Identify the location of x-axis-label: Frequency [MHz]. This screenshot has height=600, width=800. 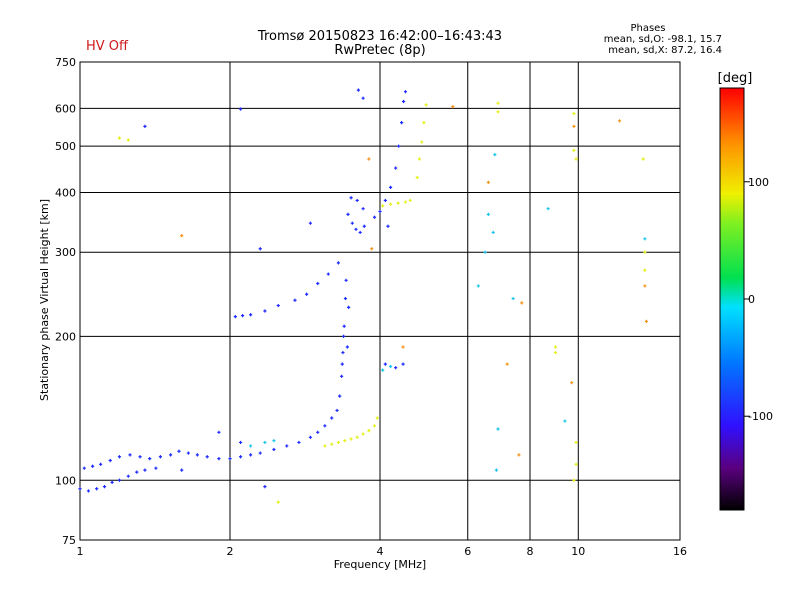
(380, 564).